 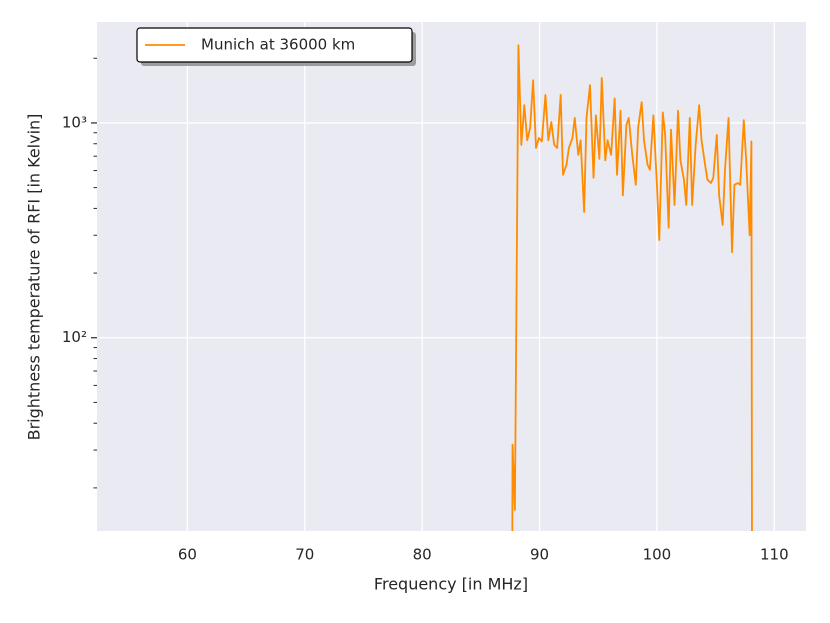 I want to click on x-tick-label: 90, so click(x=539, y=555).